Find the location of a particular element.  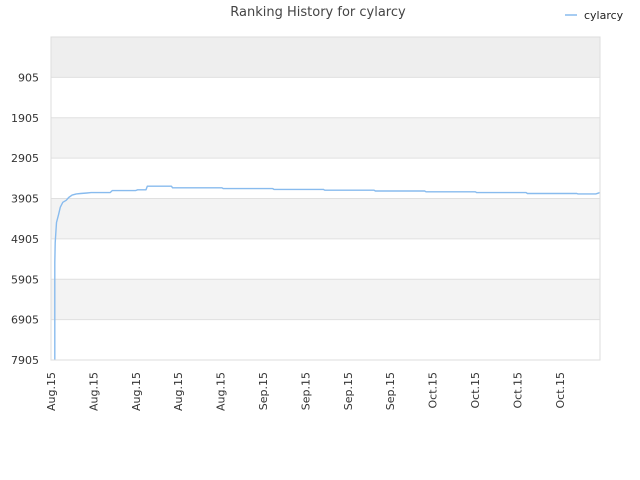

y-tick-label: 1905 is located at coordinates (25, 118).